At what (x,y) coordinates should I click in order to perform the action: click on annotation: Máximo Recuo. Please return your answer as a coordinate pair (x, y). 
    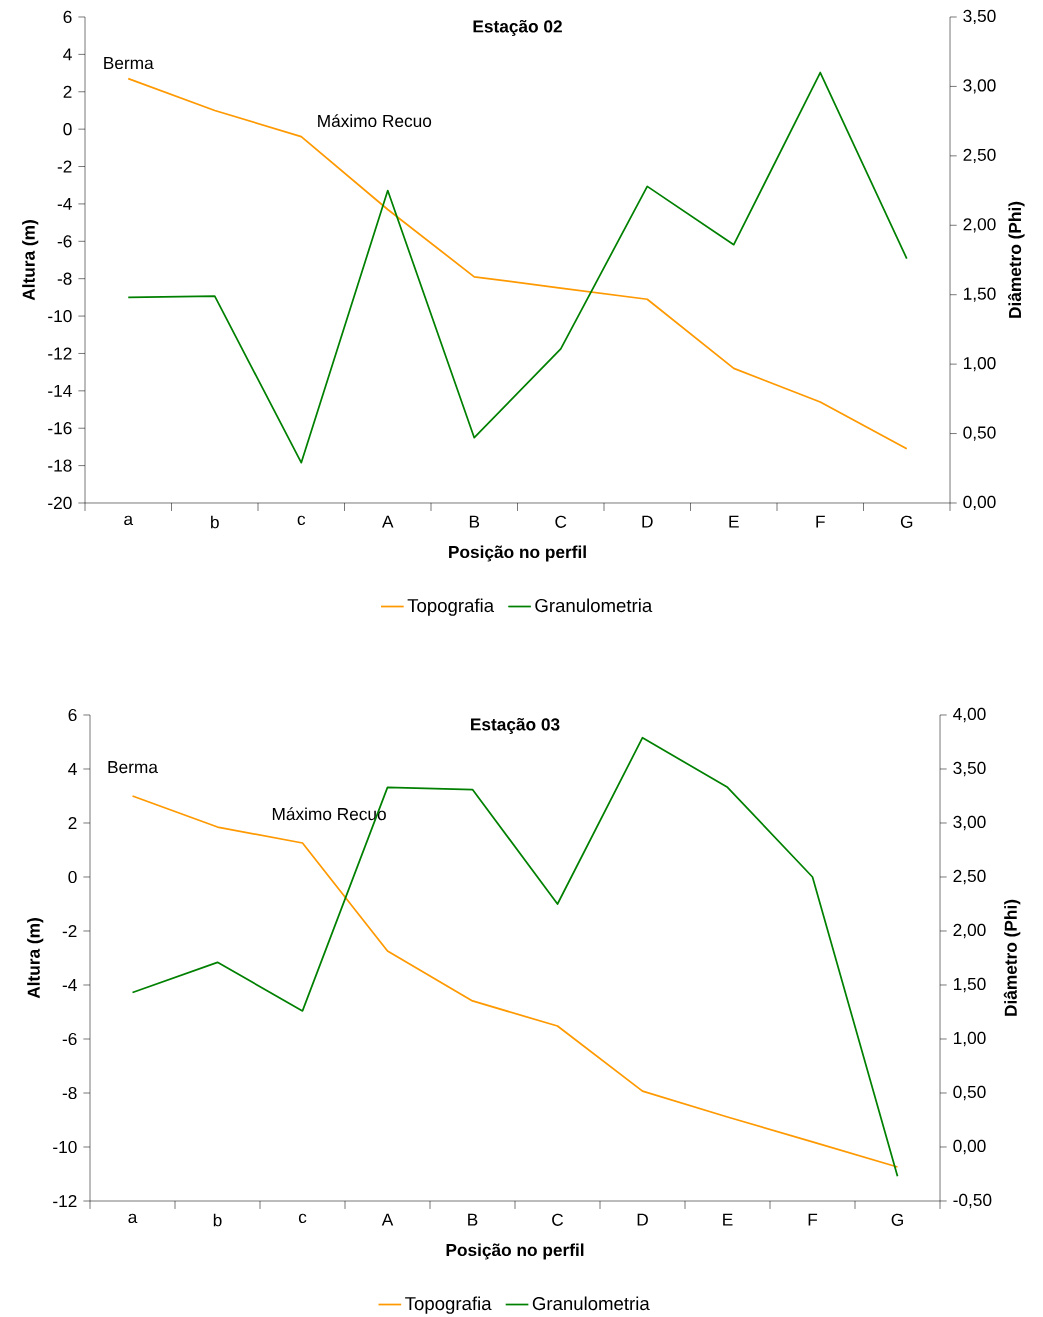
    Looking at the image, I should click on (375, 121).